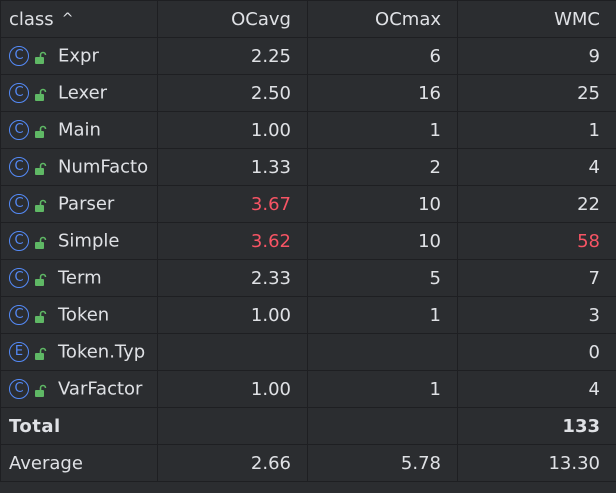 This screenshot has width=616, height=493. I want to click on class-cell: C Token, so click(79, 315).